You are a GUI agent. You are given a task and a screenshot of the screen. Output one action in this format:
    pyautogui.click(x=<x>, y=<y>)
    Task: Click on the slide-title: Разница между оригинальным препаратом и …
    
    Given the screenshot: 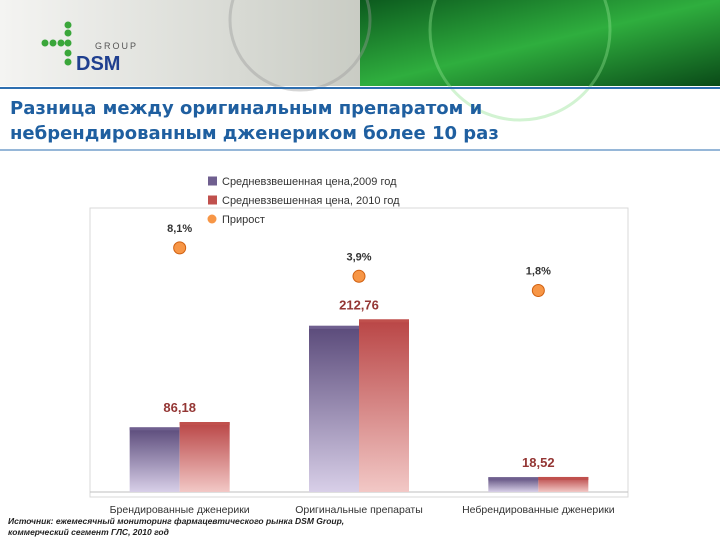 What is the action you would take?
    pyautogui.click(x=254, y=121)
    